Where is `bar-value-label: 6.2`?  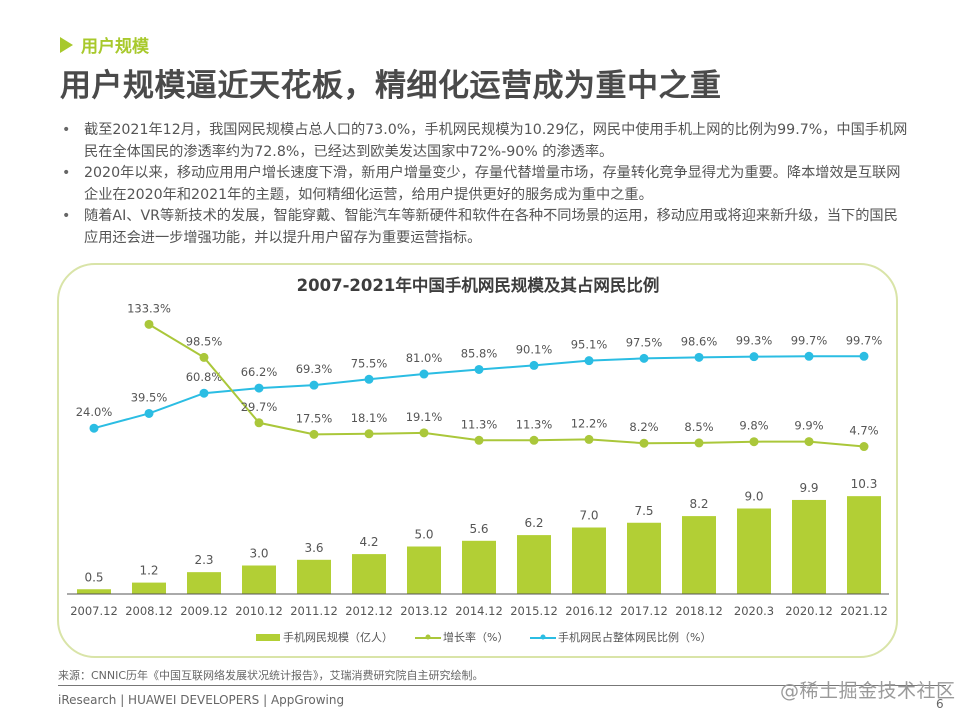 bar-value-label: 6.2 is located at coordinates (533, 523).